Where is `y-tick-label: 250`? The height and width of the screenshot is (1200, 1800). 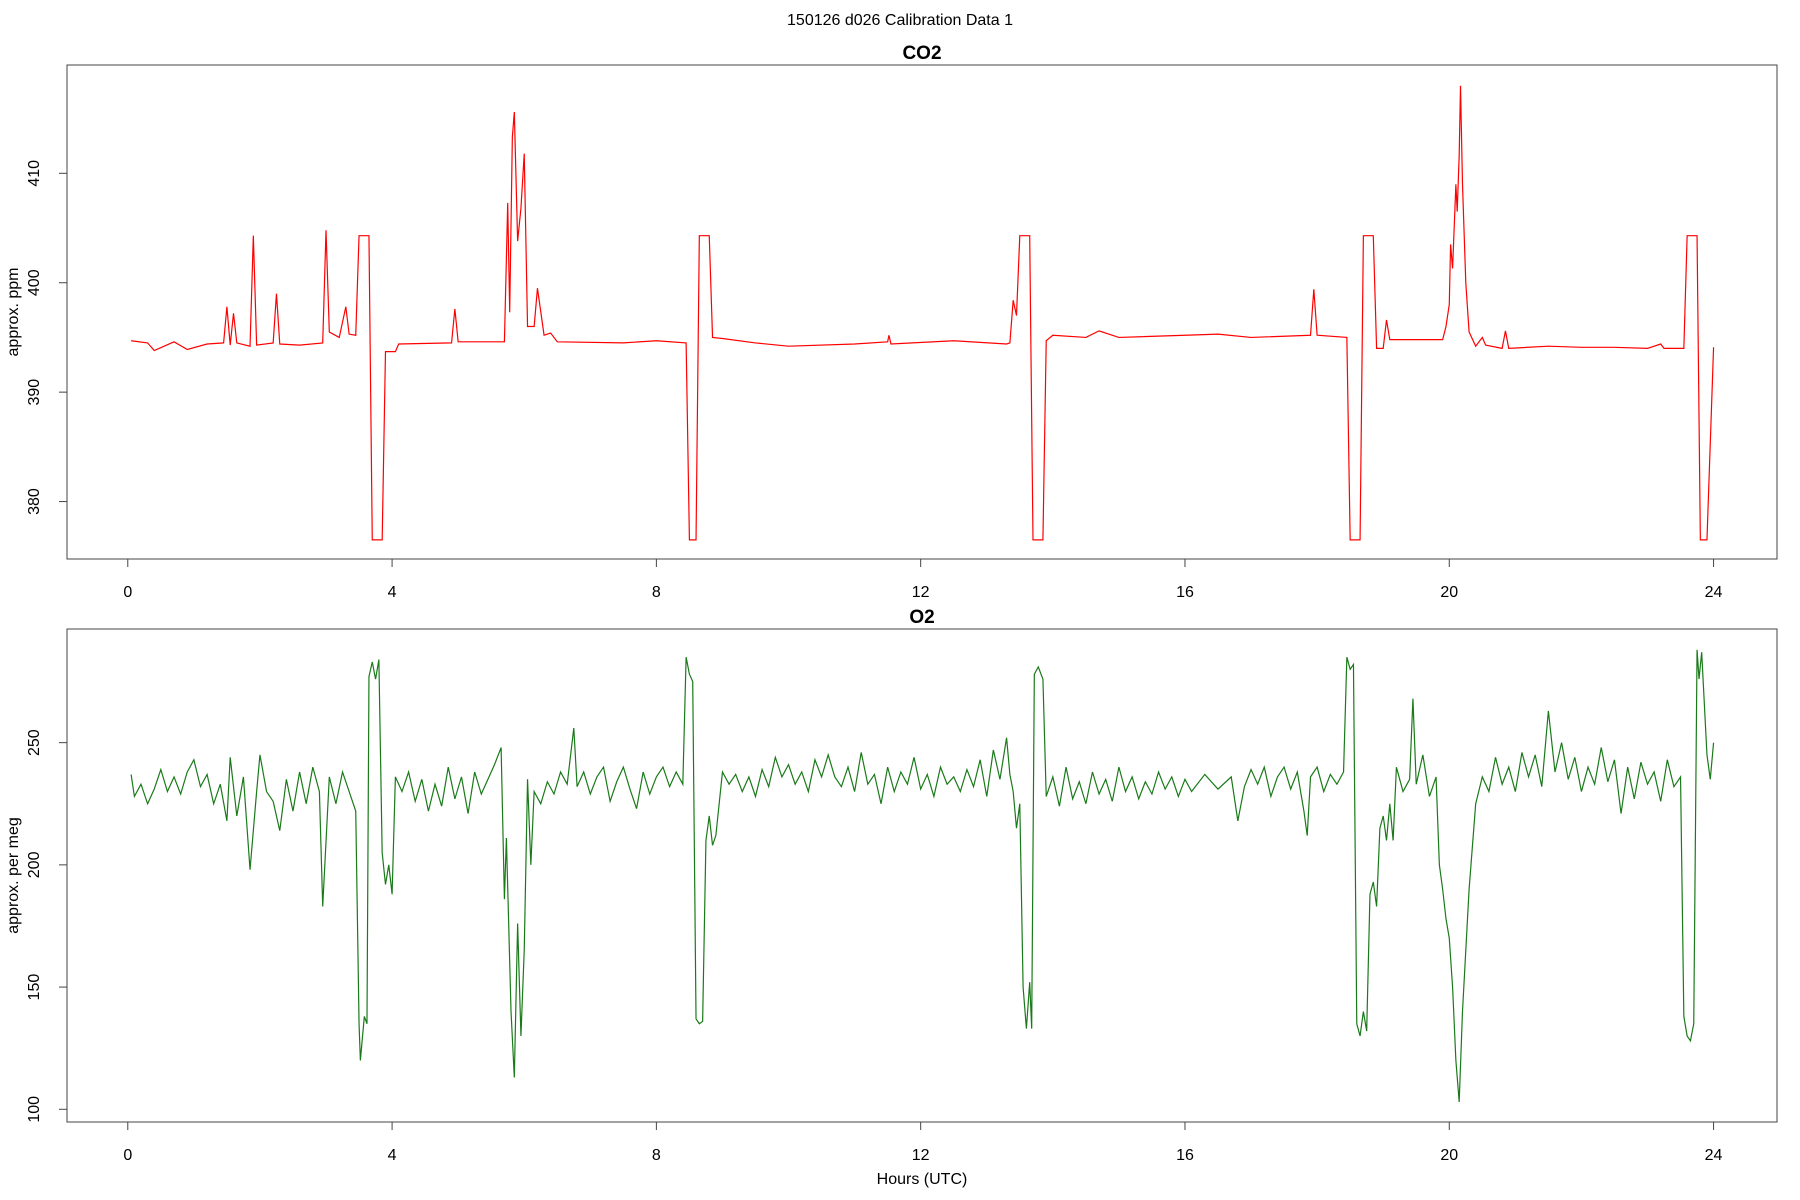 y-tick-label: 250 is located at coordinates (34, 742).